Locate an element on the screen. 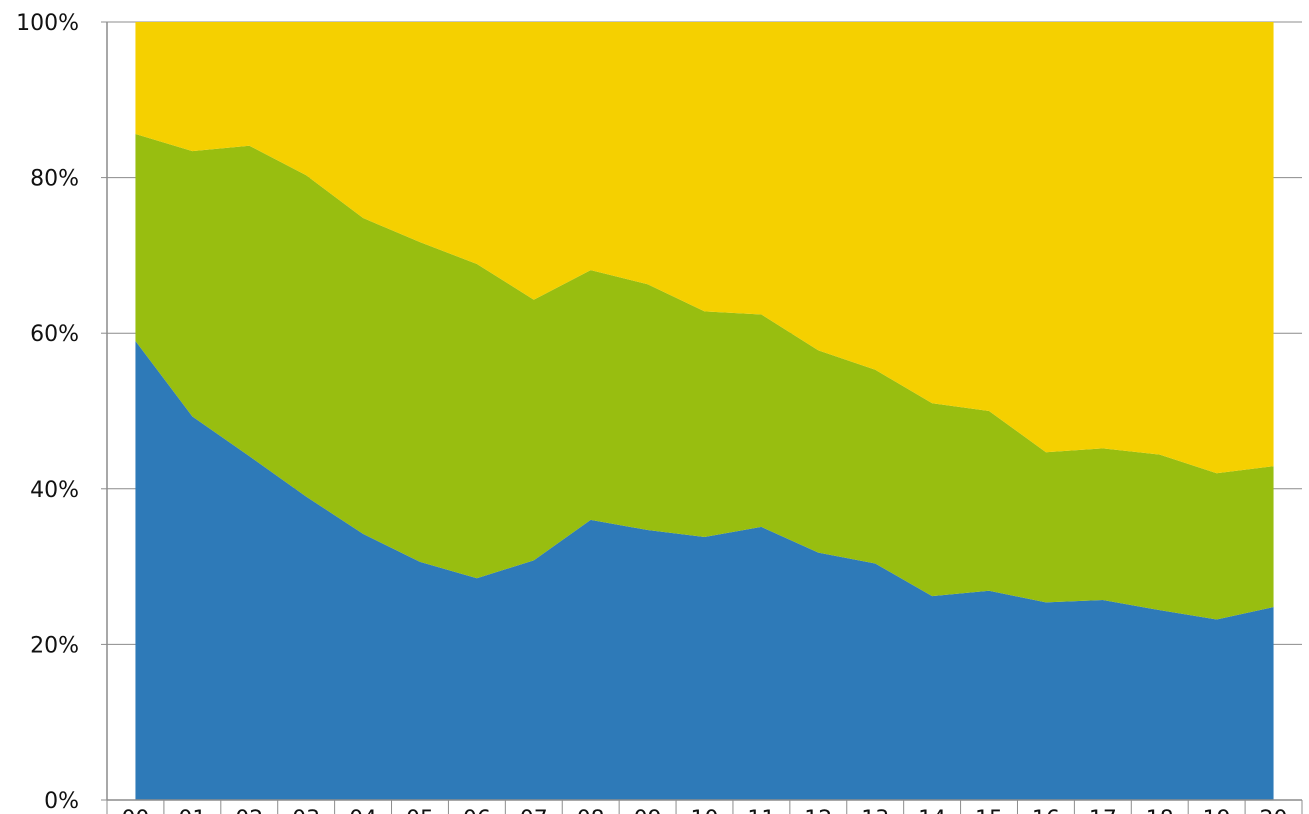 This screenshot has height=814, width=1309. x-tick-label: 07 is located at coordinates (534, 810).